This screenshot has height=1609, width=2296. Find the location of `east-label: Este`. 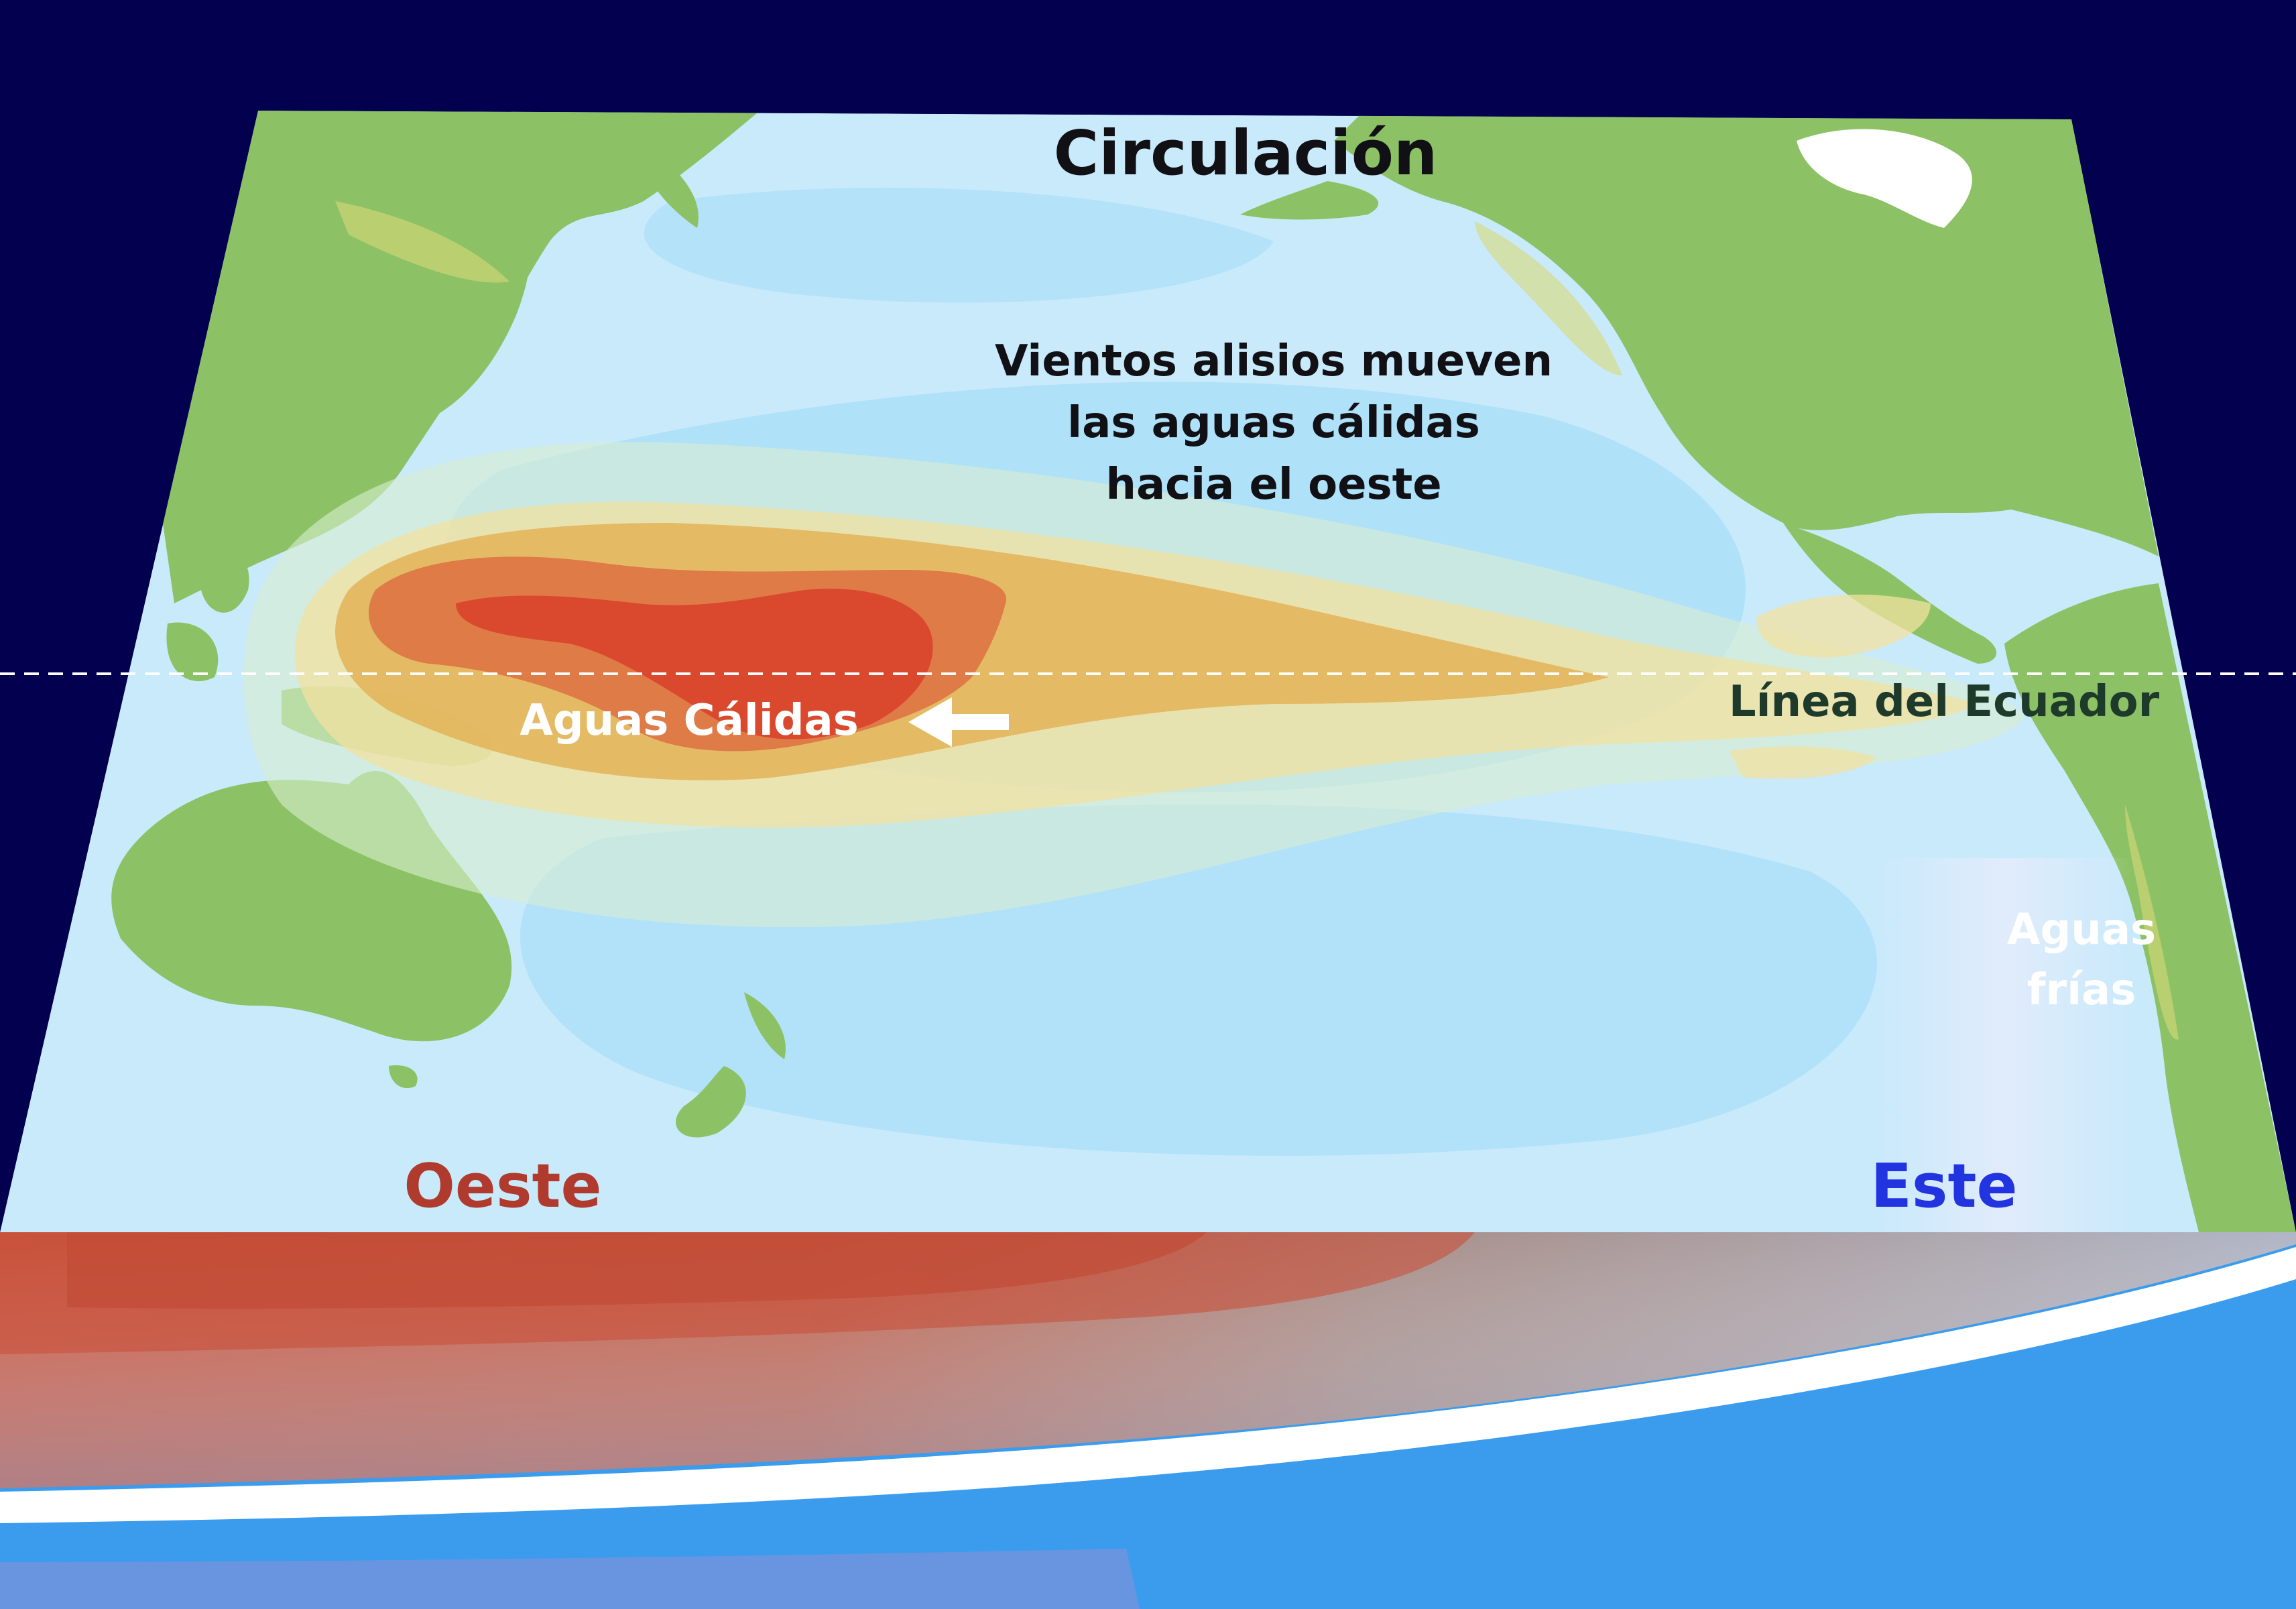

east-label: Este is located at coordinates (1943, 1186).